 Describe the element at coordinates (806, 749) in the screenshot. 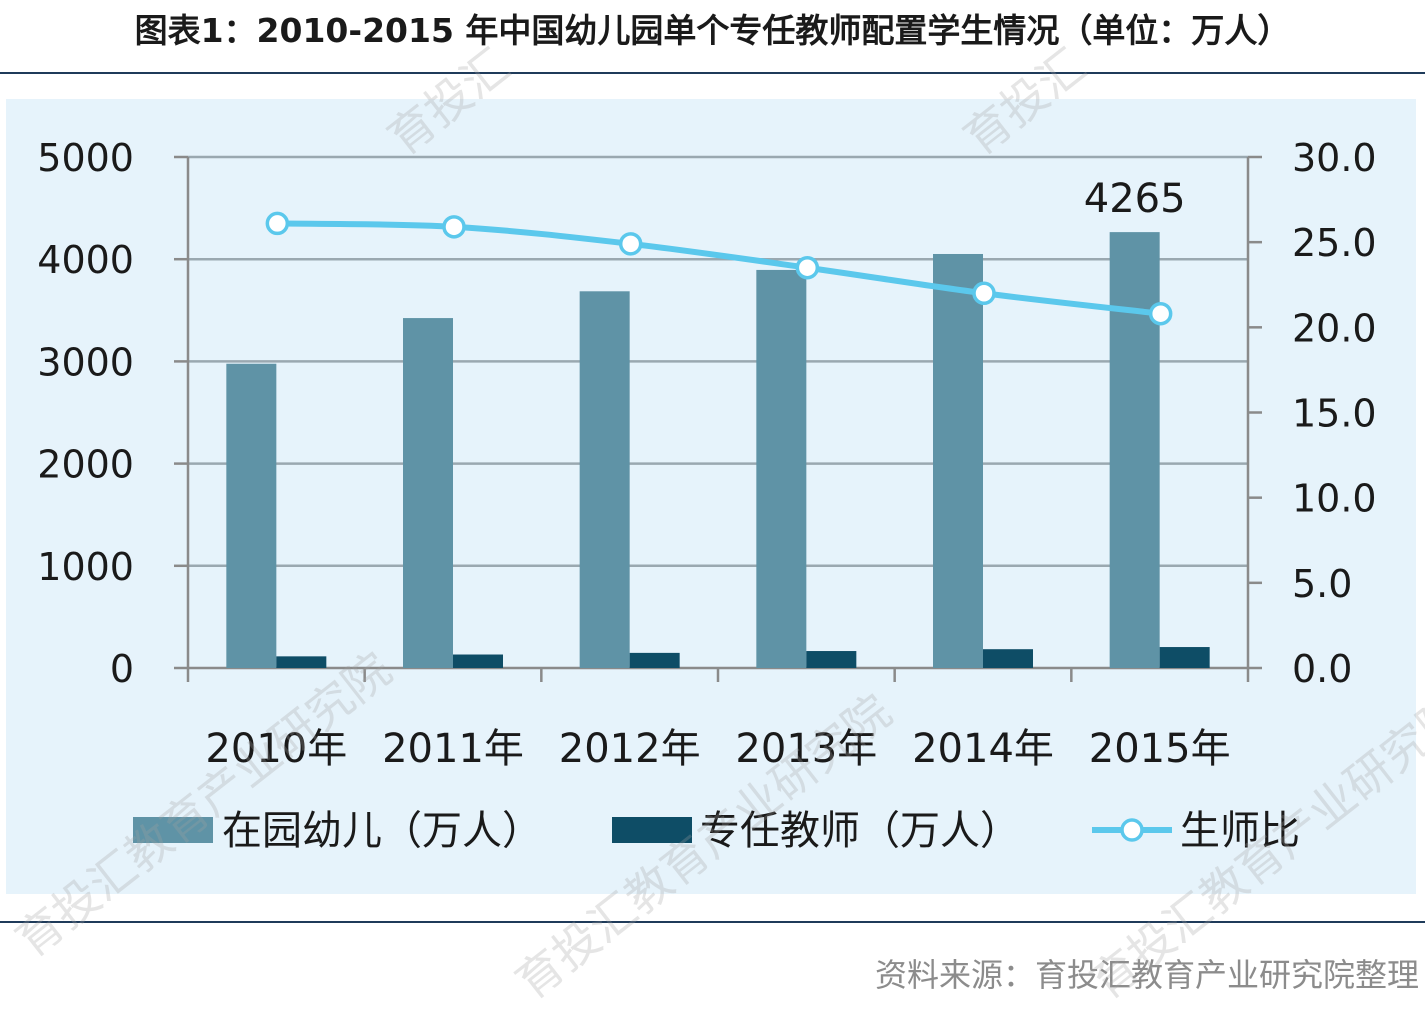

I see `x-tick-label: 2013年` at that location.